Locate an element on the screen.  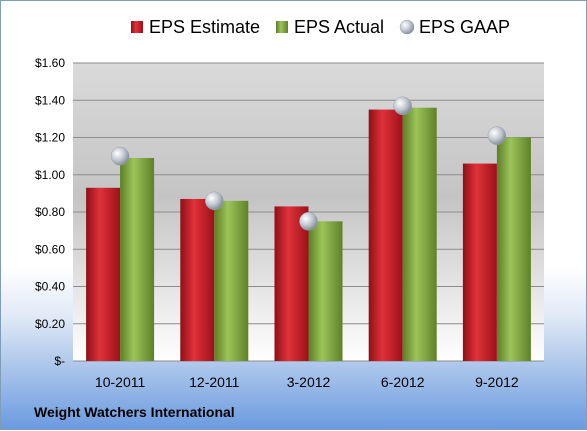
legend-eps-estimate-label: EPS Estimate is located at coordinates (204, 27).